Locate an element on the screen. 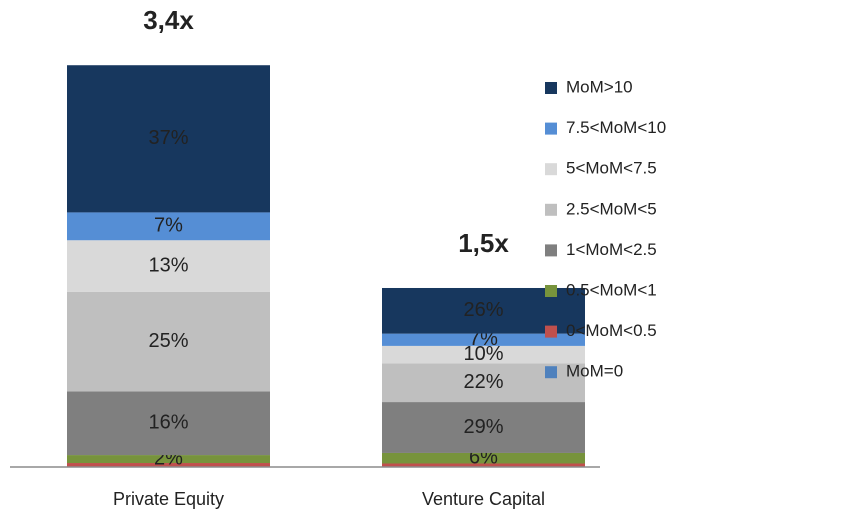 The width and height of the screenshot is (853, 515). segment-label: 13% is located at coordinates (168, 265).